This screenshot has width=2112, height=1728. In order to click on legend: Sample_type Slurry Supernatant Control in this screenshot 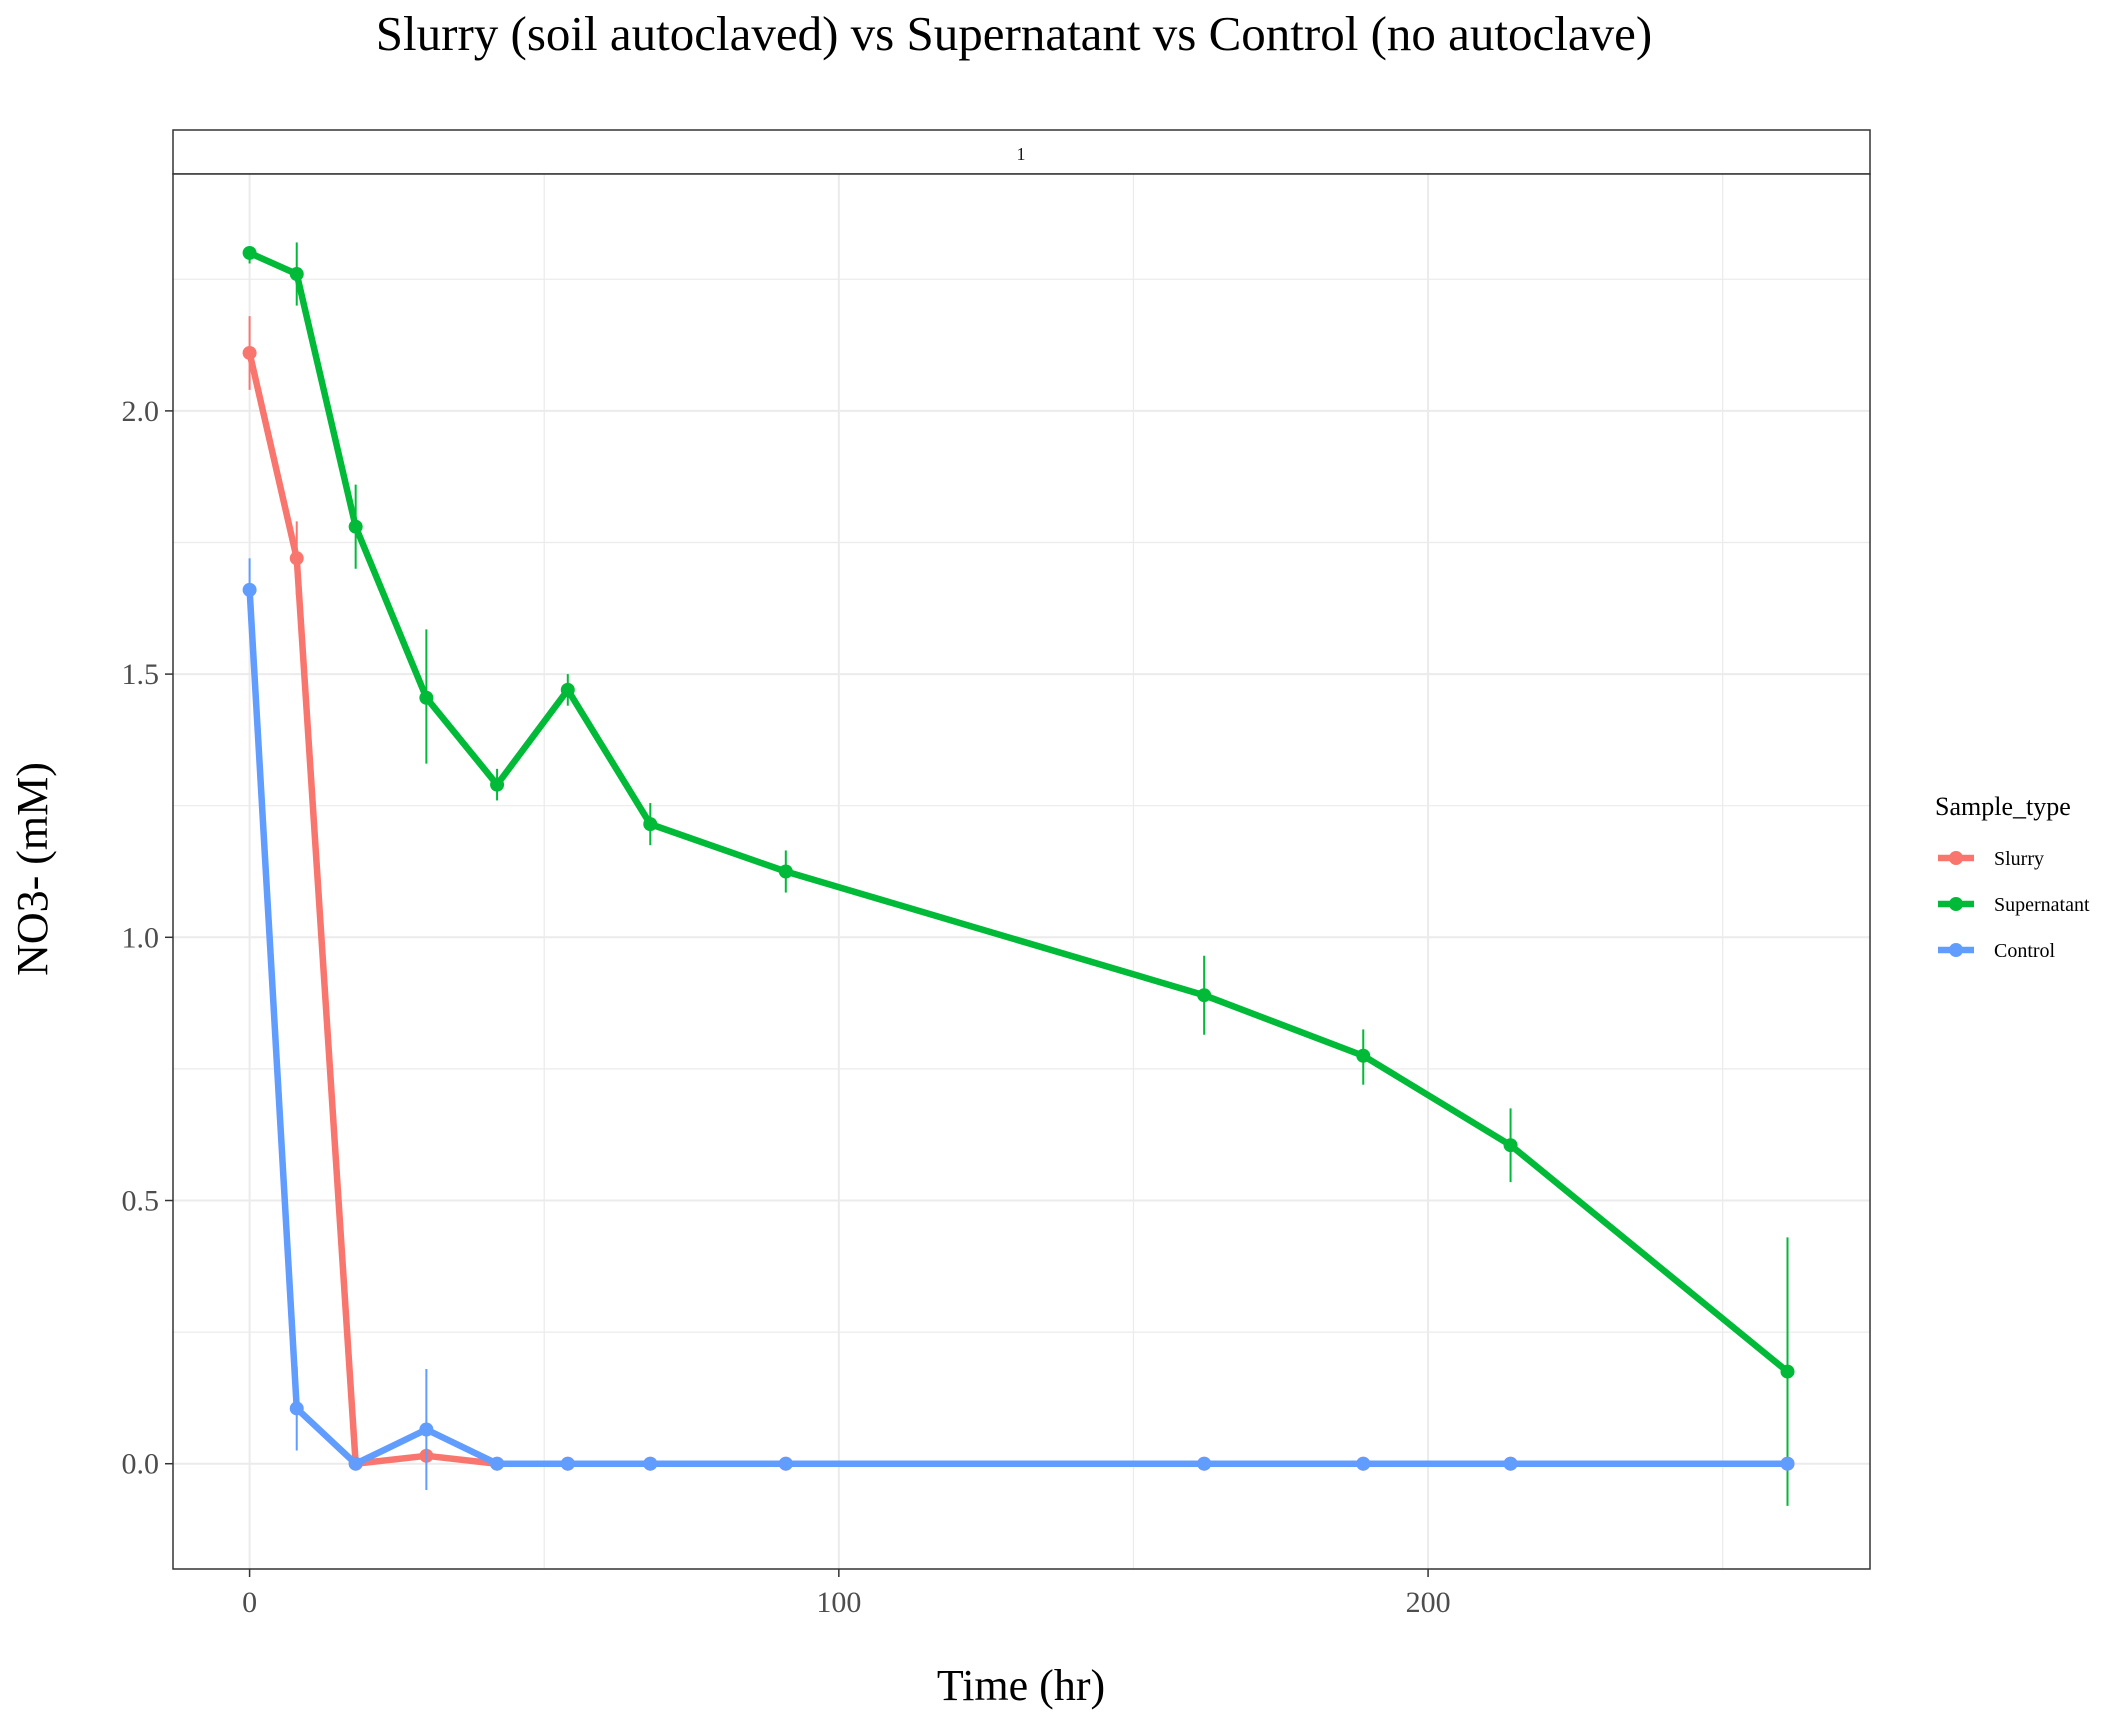, I will do `click(2012, 877)`.